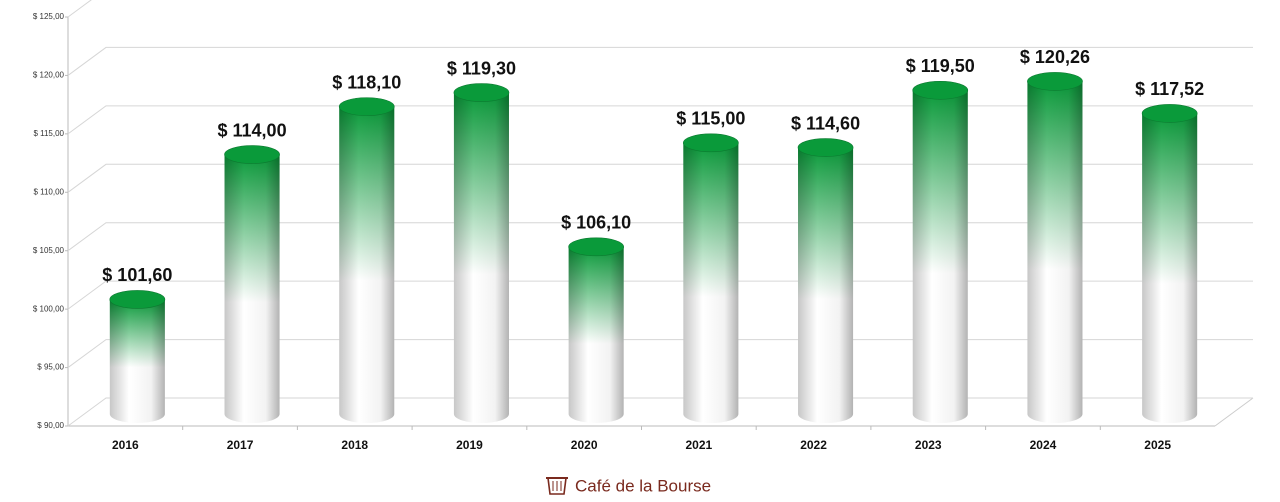 The height and width of the screenshot is (502, 1280). What do you see at coordinates (49, 16) in the screenshot?
I see `y-tick-label: $ 125,00` at bounding box center [49, 16].